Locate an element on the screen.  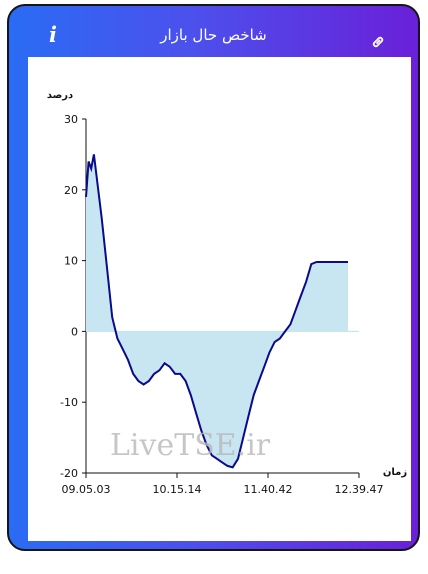
y-tick-label: 20 is located at coordinates (71, 190).